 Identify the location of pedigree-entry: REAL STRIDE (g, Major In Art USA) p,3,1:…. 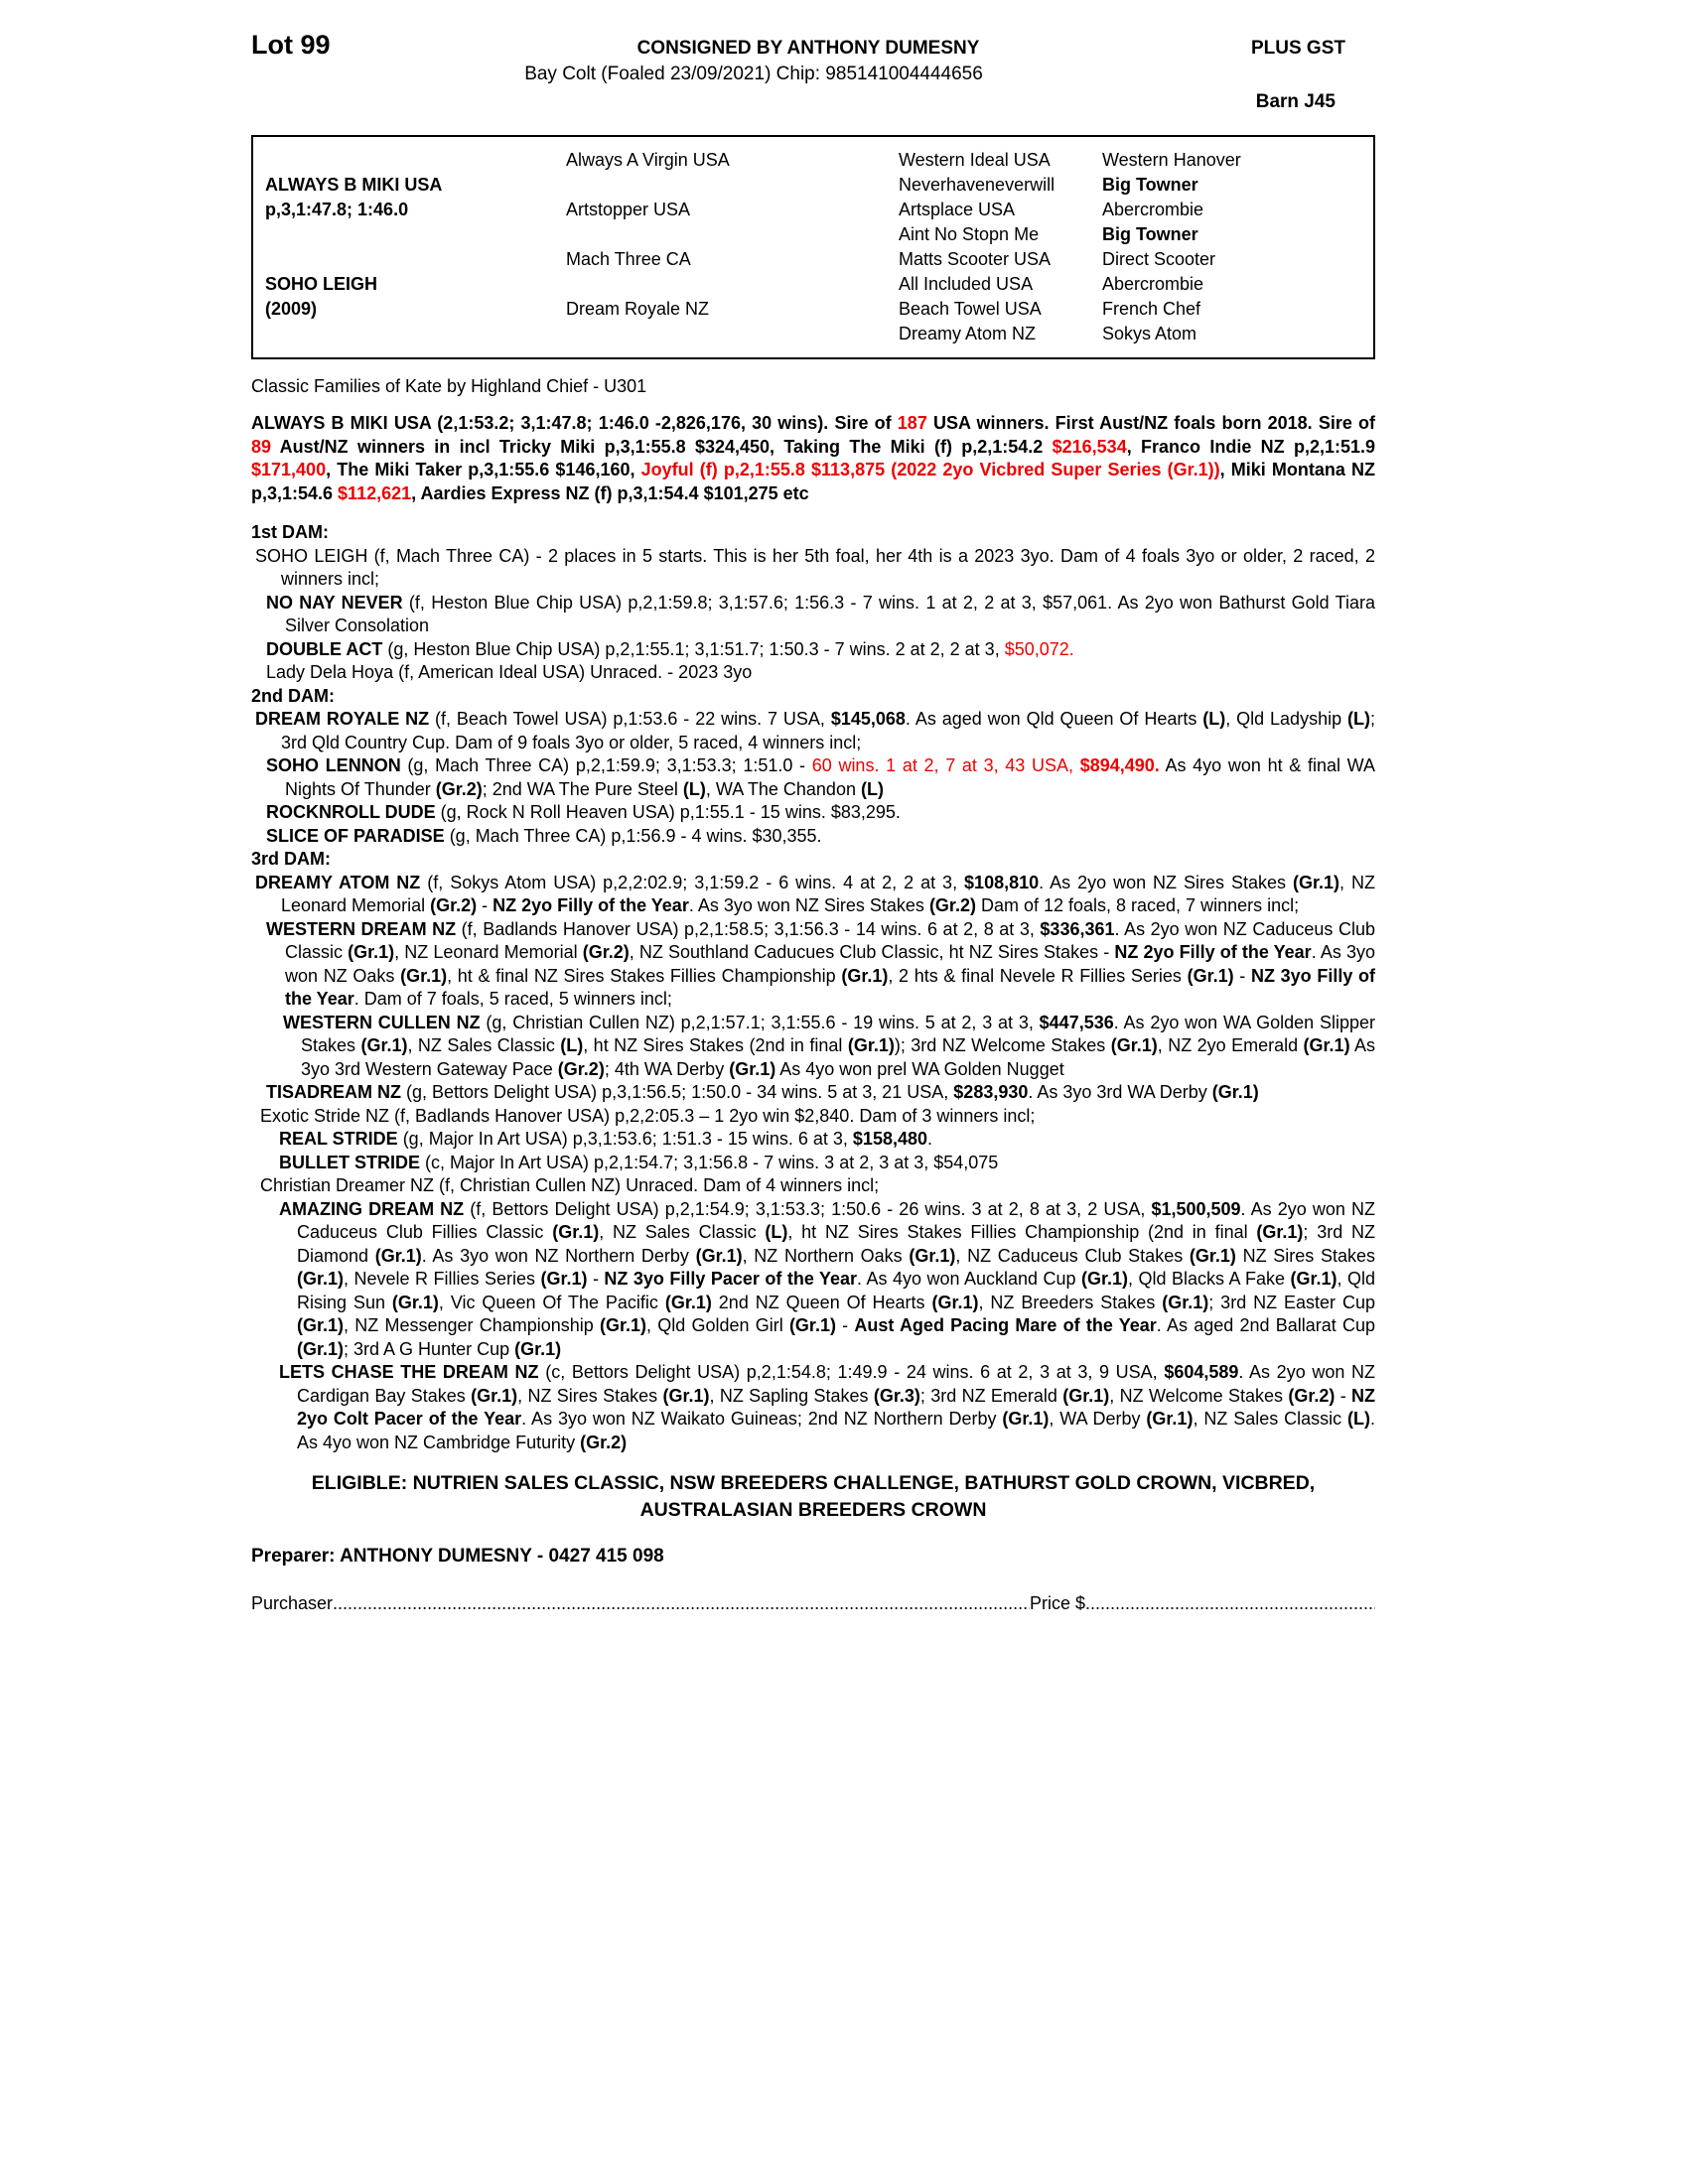
(606, 1139).